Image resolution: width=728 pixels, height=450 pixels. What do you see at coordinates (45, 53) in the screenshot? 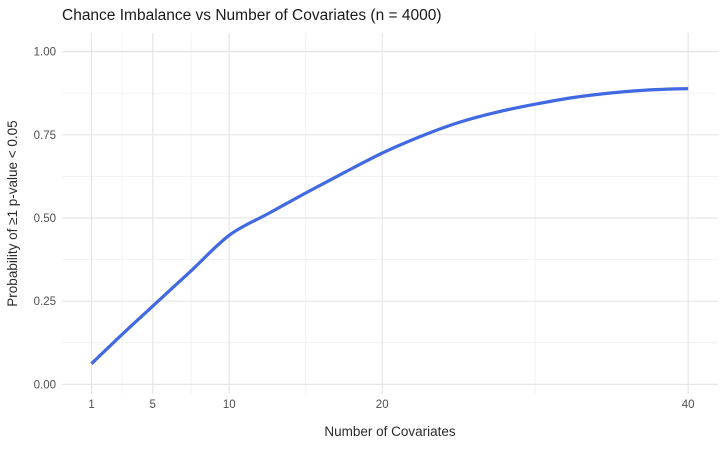
I see `y-tick-label: 1.00` at bounding box center [45, 53].